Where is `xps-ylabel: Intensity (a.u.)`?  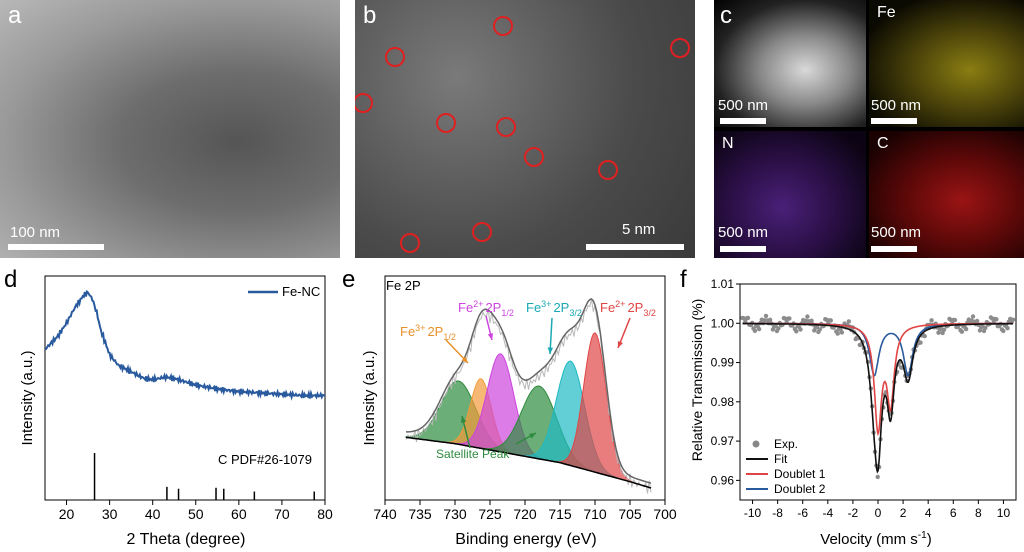
xps-ylabel: Intensity (a.u.) is located at coordinates (369, 397).